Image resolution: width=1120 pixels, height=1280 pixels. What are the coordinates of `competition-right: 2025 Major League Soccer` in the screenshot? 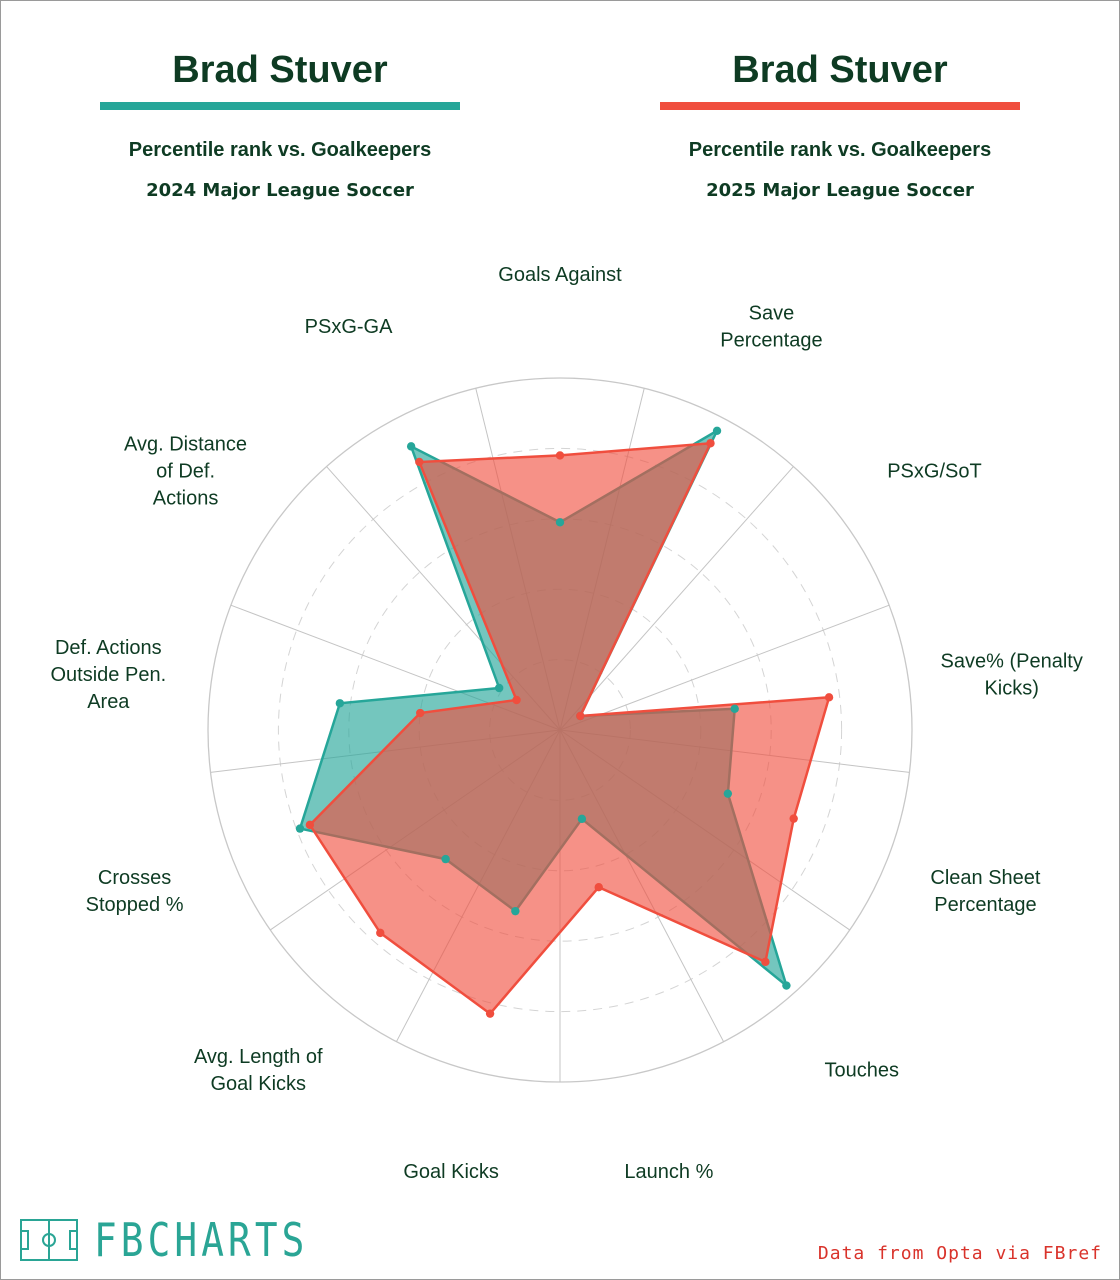 It's located at (840, 190).